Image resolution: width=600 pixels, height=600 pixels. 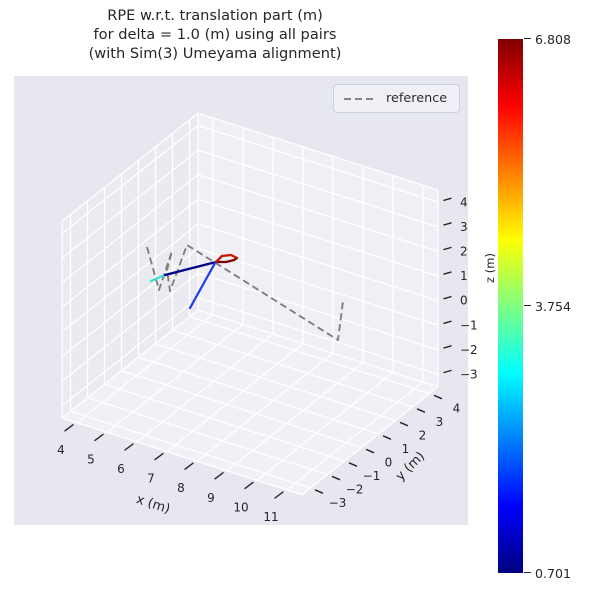 I want to click on reference-trajectory, so click(x=245, y=292).